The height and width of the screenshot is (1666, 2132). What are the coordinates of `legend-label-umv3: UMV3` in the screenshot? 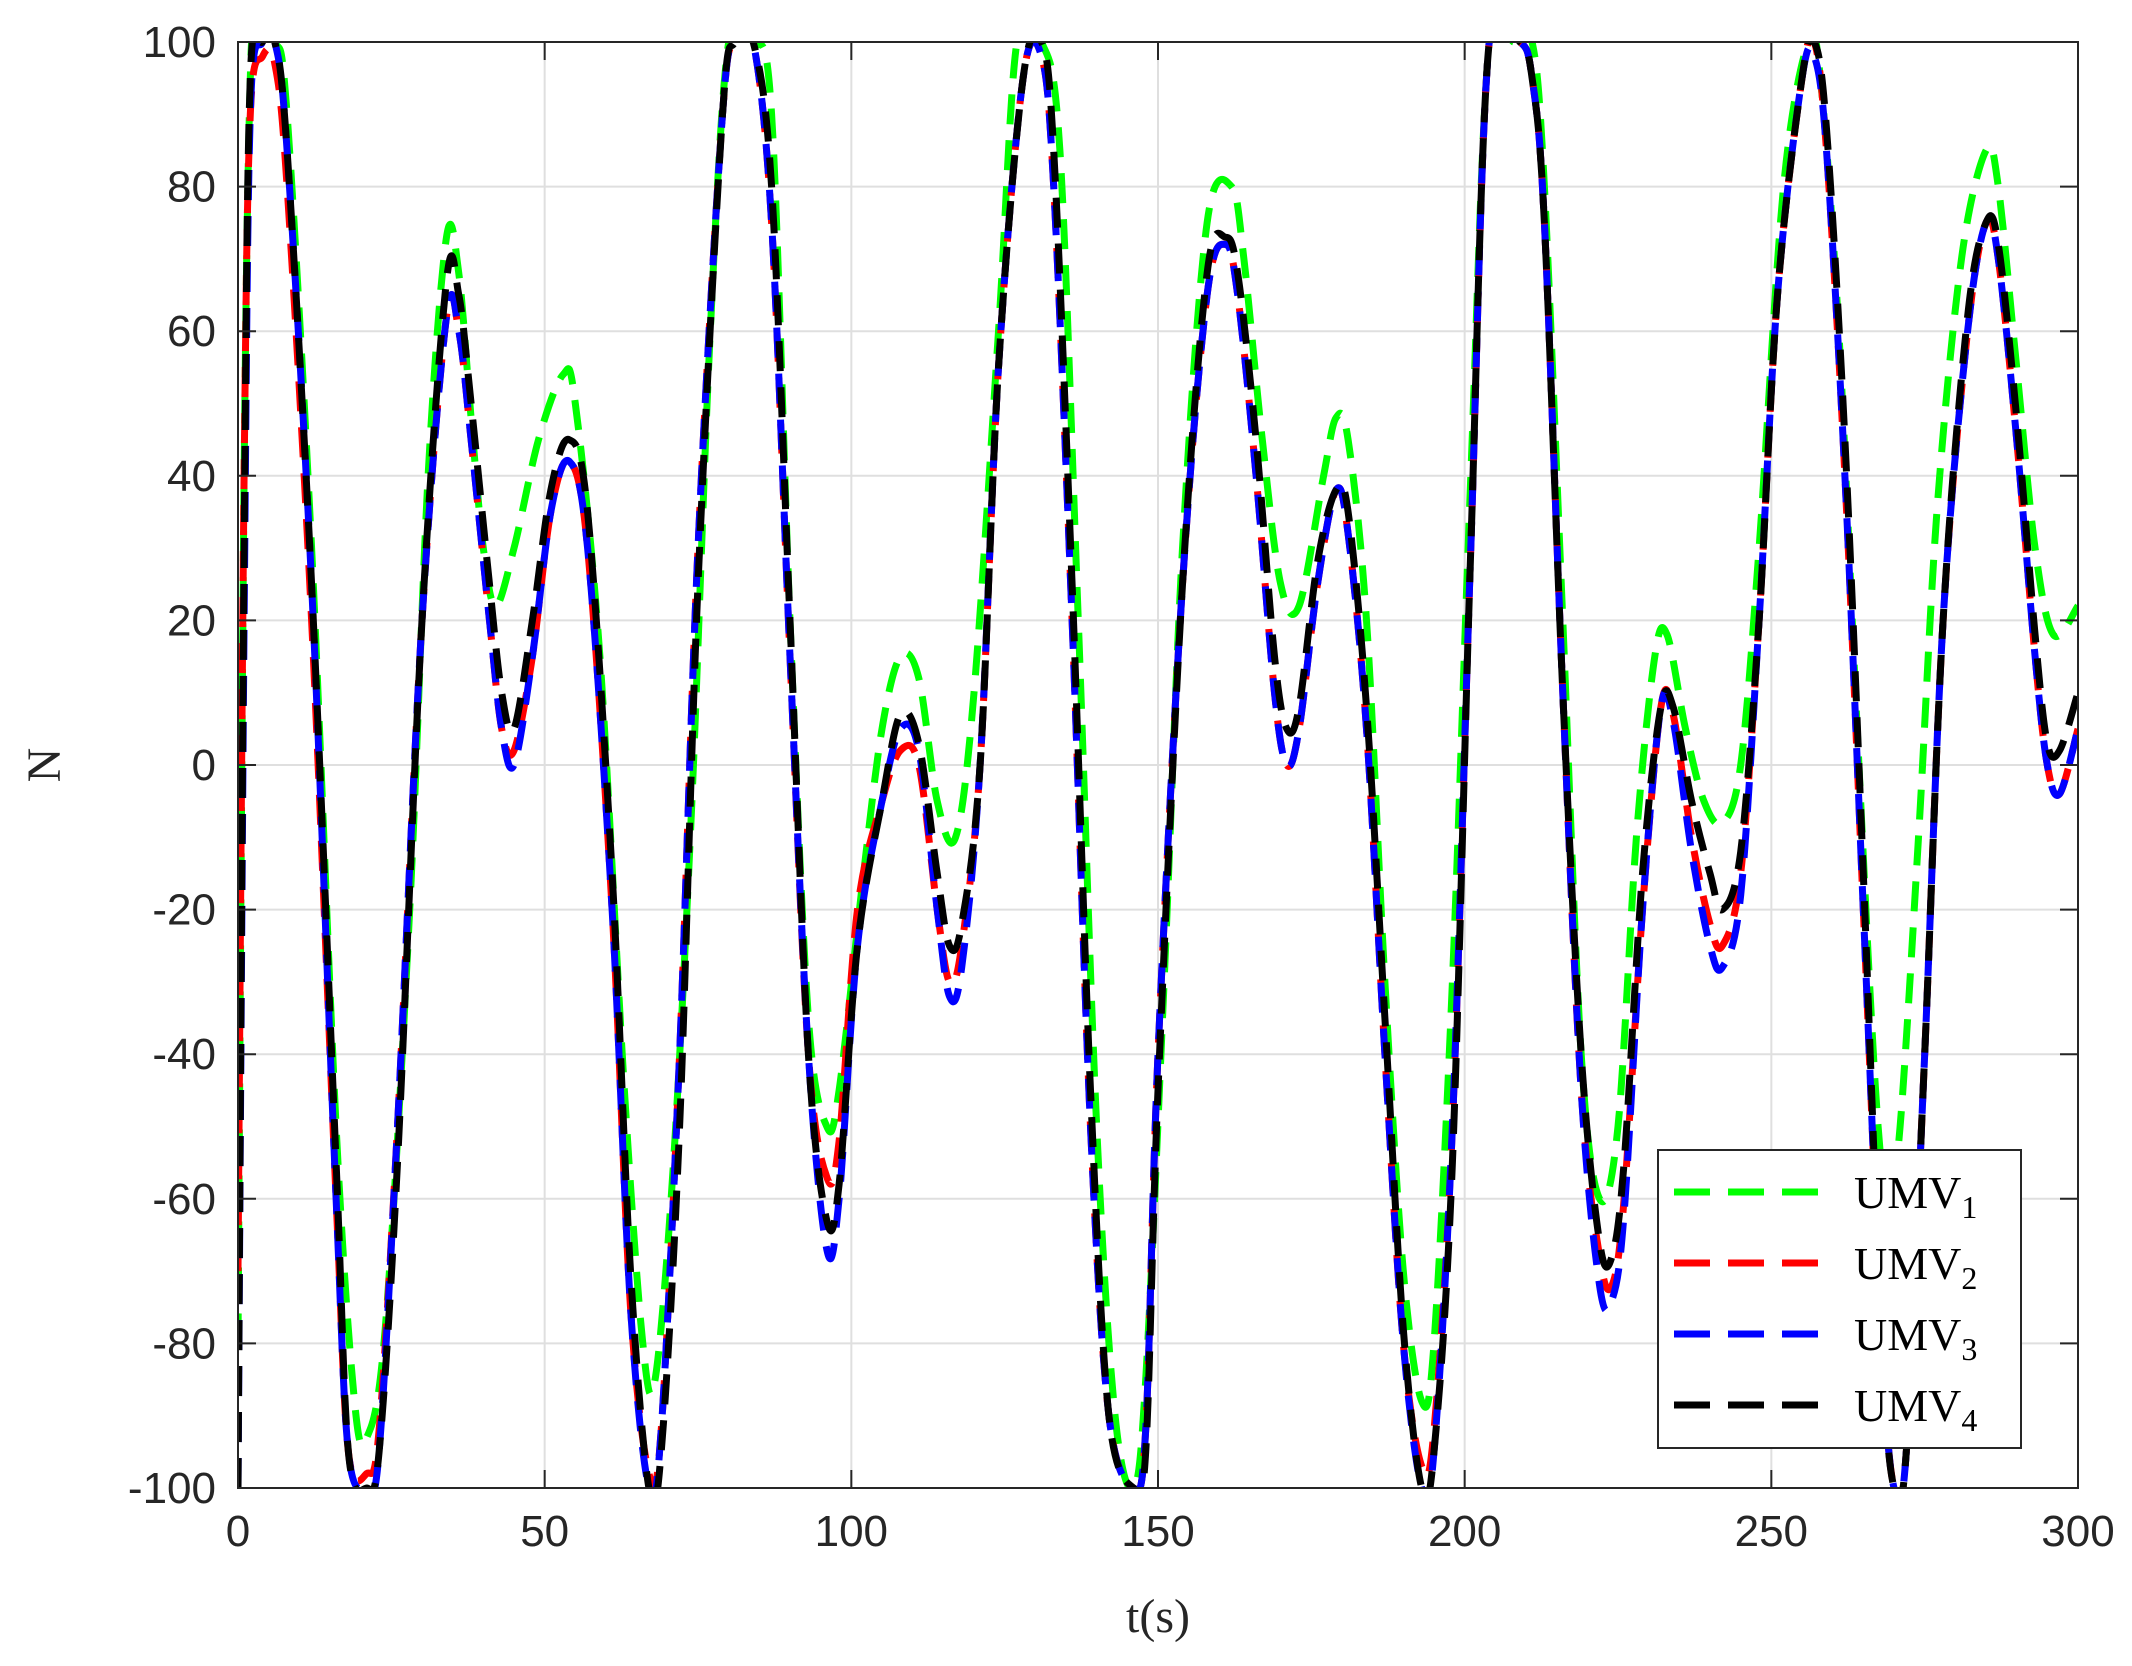 It's located at (1915, 1338).